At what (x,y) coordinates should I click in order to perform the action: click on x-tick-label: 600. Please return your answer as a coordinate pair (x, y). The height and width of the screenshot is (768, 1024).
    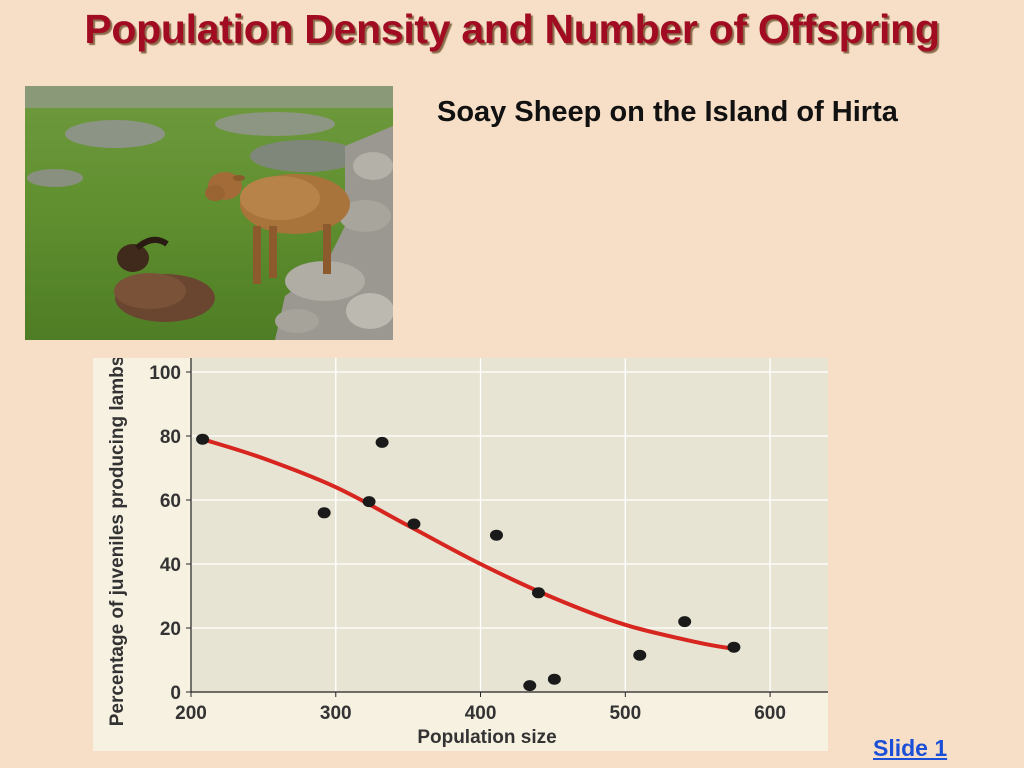
    Looking at the image, I should click on (770, 713).